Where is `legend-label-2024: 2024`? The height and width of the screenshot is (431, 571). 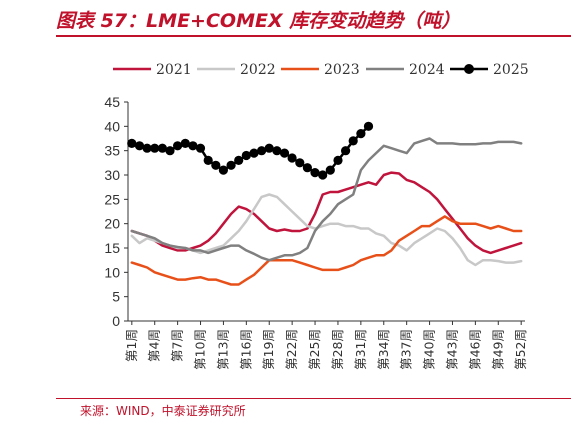
legend-label-2024: 2024 is located at coordinates (427, 70).